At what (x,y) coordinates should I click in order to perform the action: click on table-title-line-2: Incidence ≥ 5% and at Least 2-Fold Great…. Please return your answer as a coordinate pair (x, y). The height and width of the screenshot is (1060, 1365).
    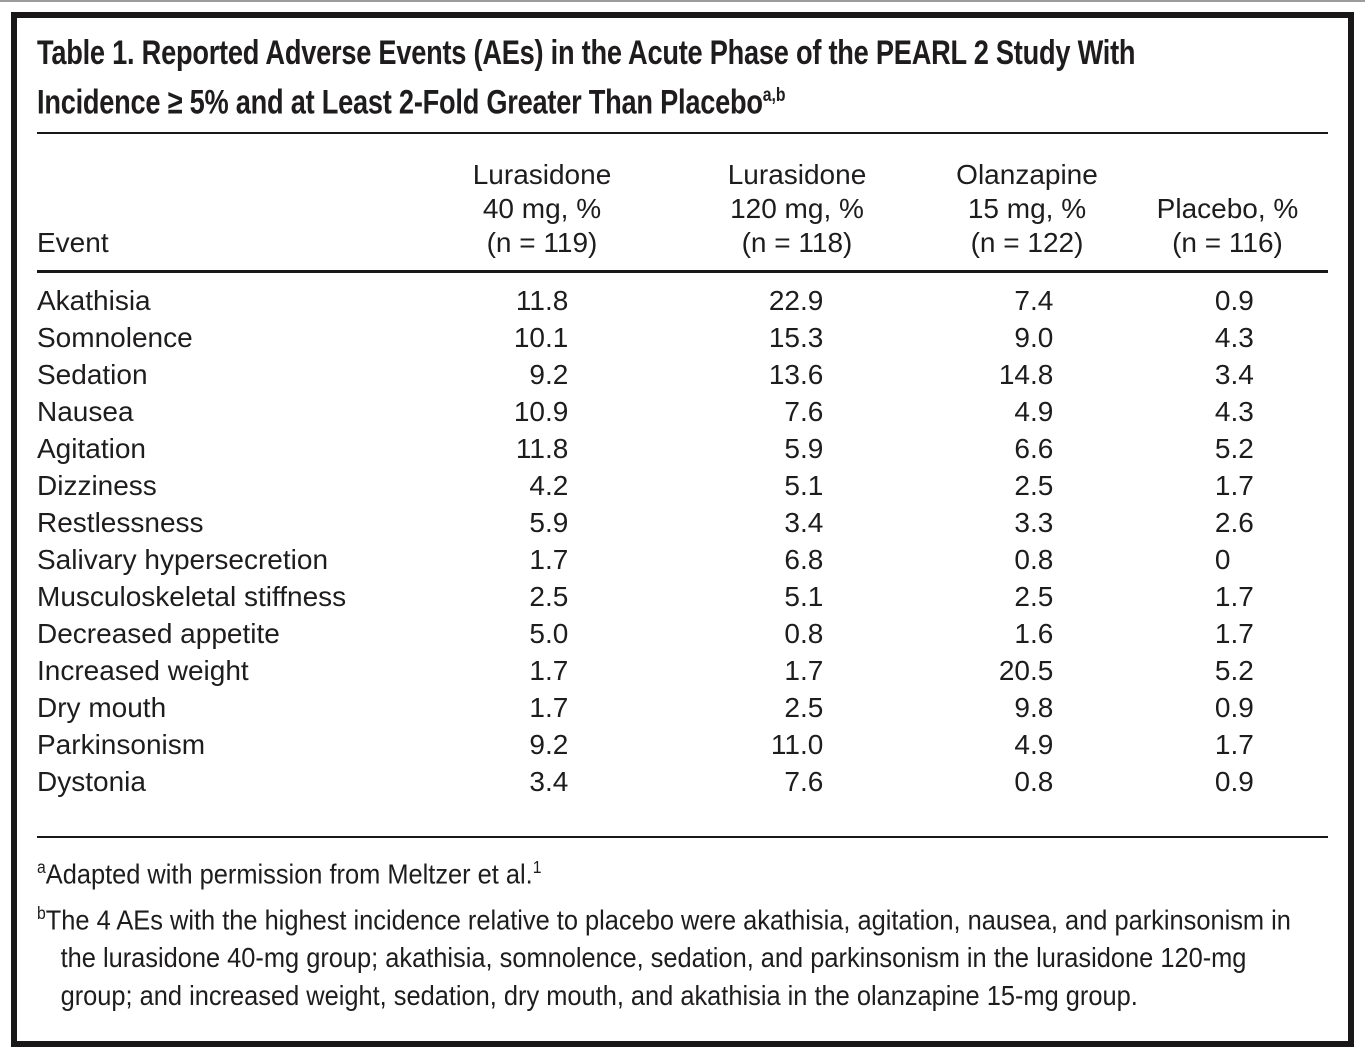
    Looking at the image, I should click on (400, 102).